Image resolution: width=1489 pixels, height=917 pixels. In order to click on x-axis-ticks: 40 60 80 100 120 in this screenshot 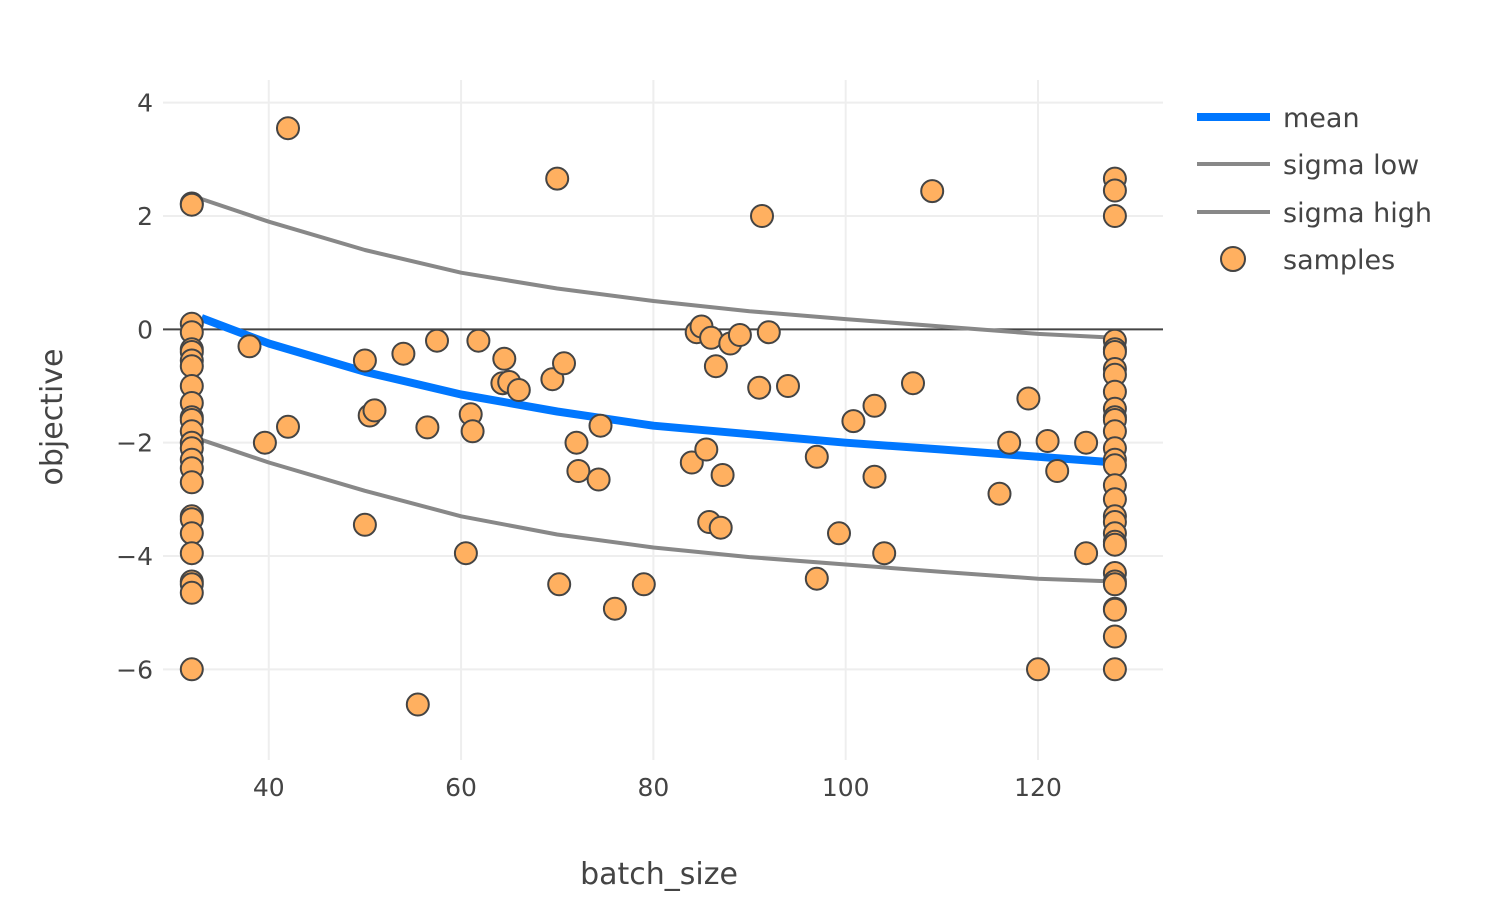, I will do `click(657, 787)`.